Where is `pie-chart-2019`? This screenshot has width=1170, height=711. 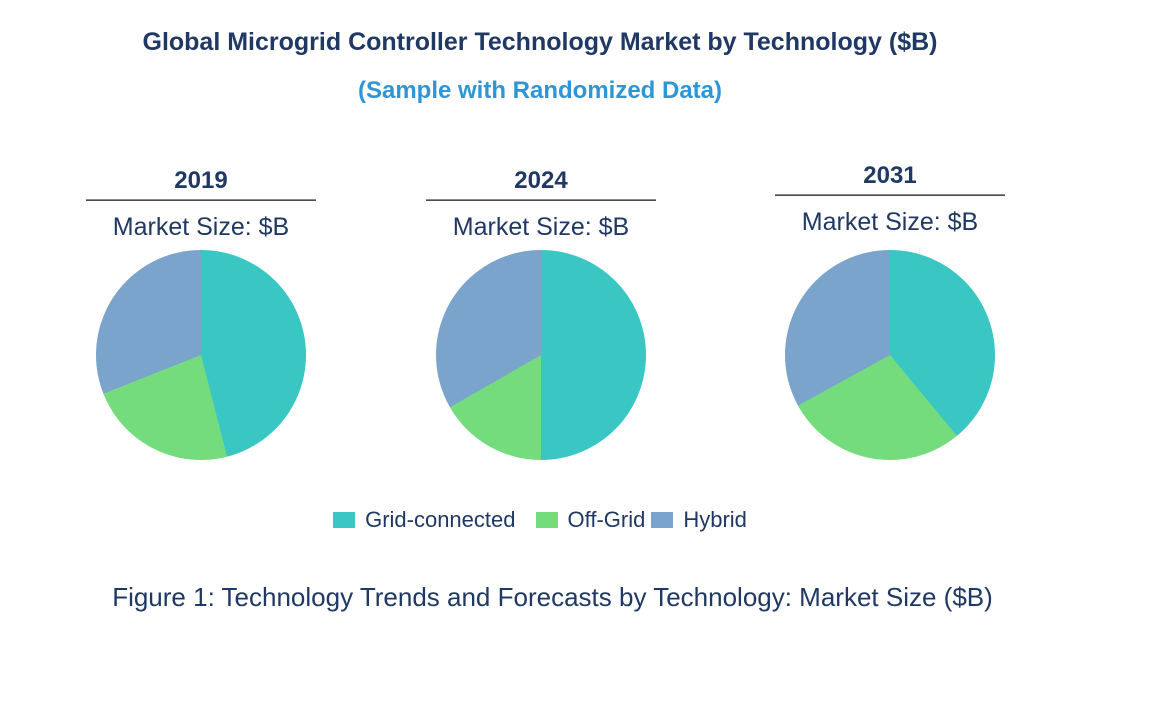
pie-chart-2019 is located at coordinates (201, 355).